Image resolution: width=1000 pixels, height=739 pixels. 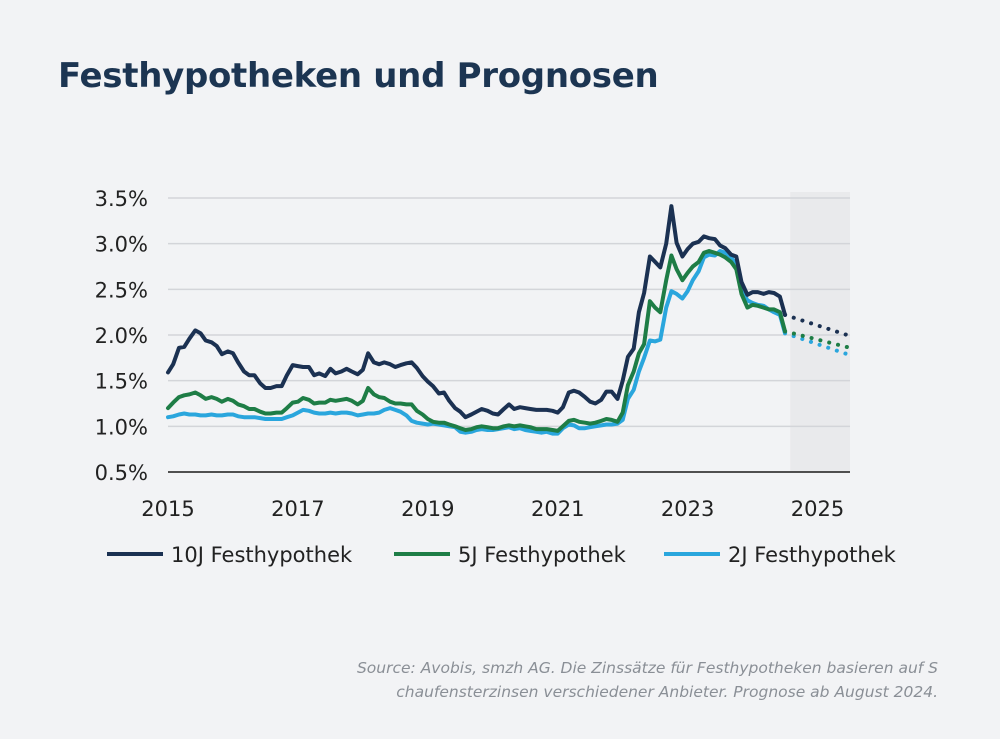 What do you see at coordinates (297, 509) in the screenshot?
I see `x-tick-label: 2017` at bounding box center [297, 509].